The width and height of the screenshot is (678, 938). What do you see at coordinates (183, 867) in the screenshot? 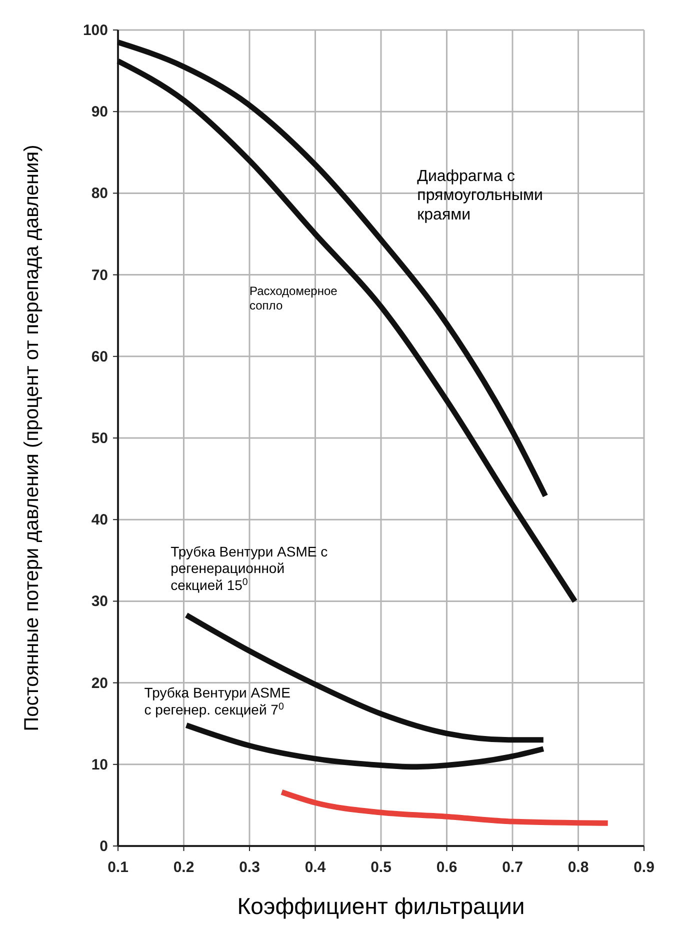
I see `x-tick-label: 0.2` at bounding box center [183, 867].